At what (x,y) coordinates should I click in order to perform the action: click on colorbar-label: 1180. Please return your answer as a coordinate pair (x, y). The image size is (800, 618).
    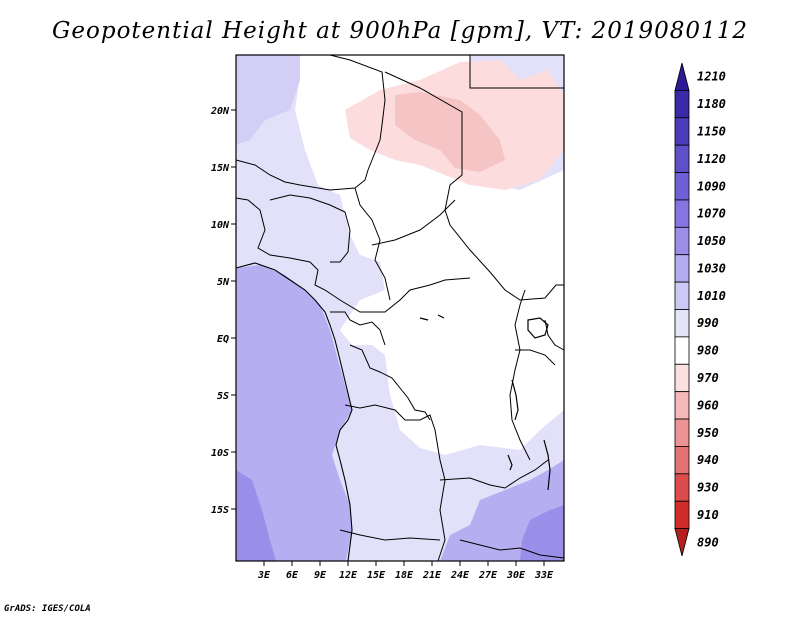
    Looking at the image, I should click on (711, 104).